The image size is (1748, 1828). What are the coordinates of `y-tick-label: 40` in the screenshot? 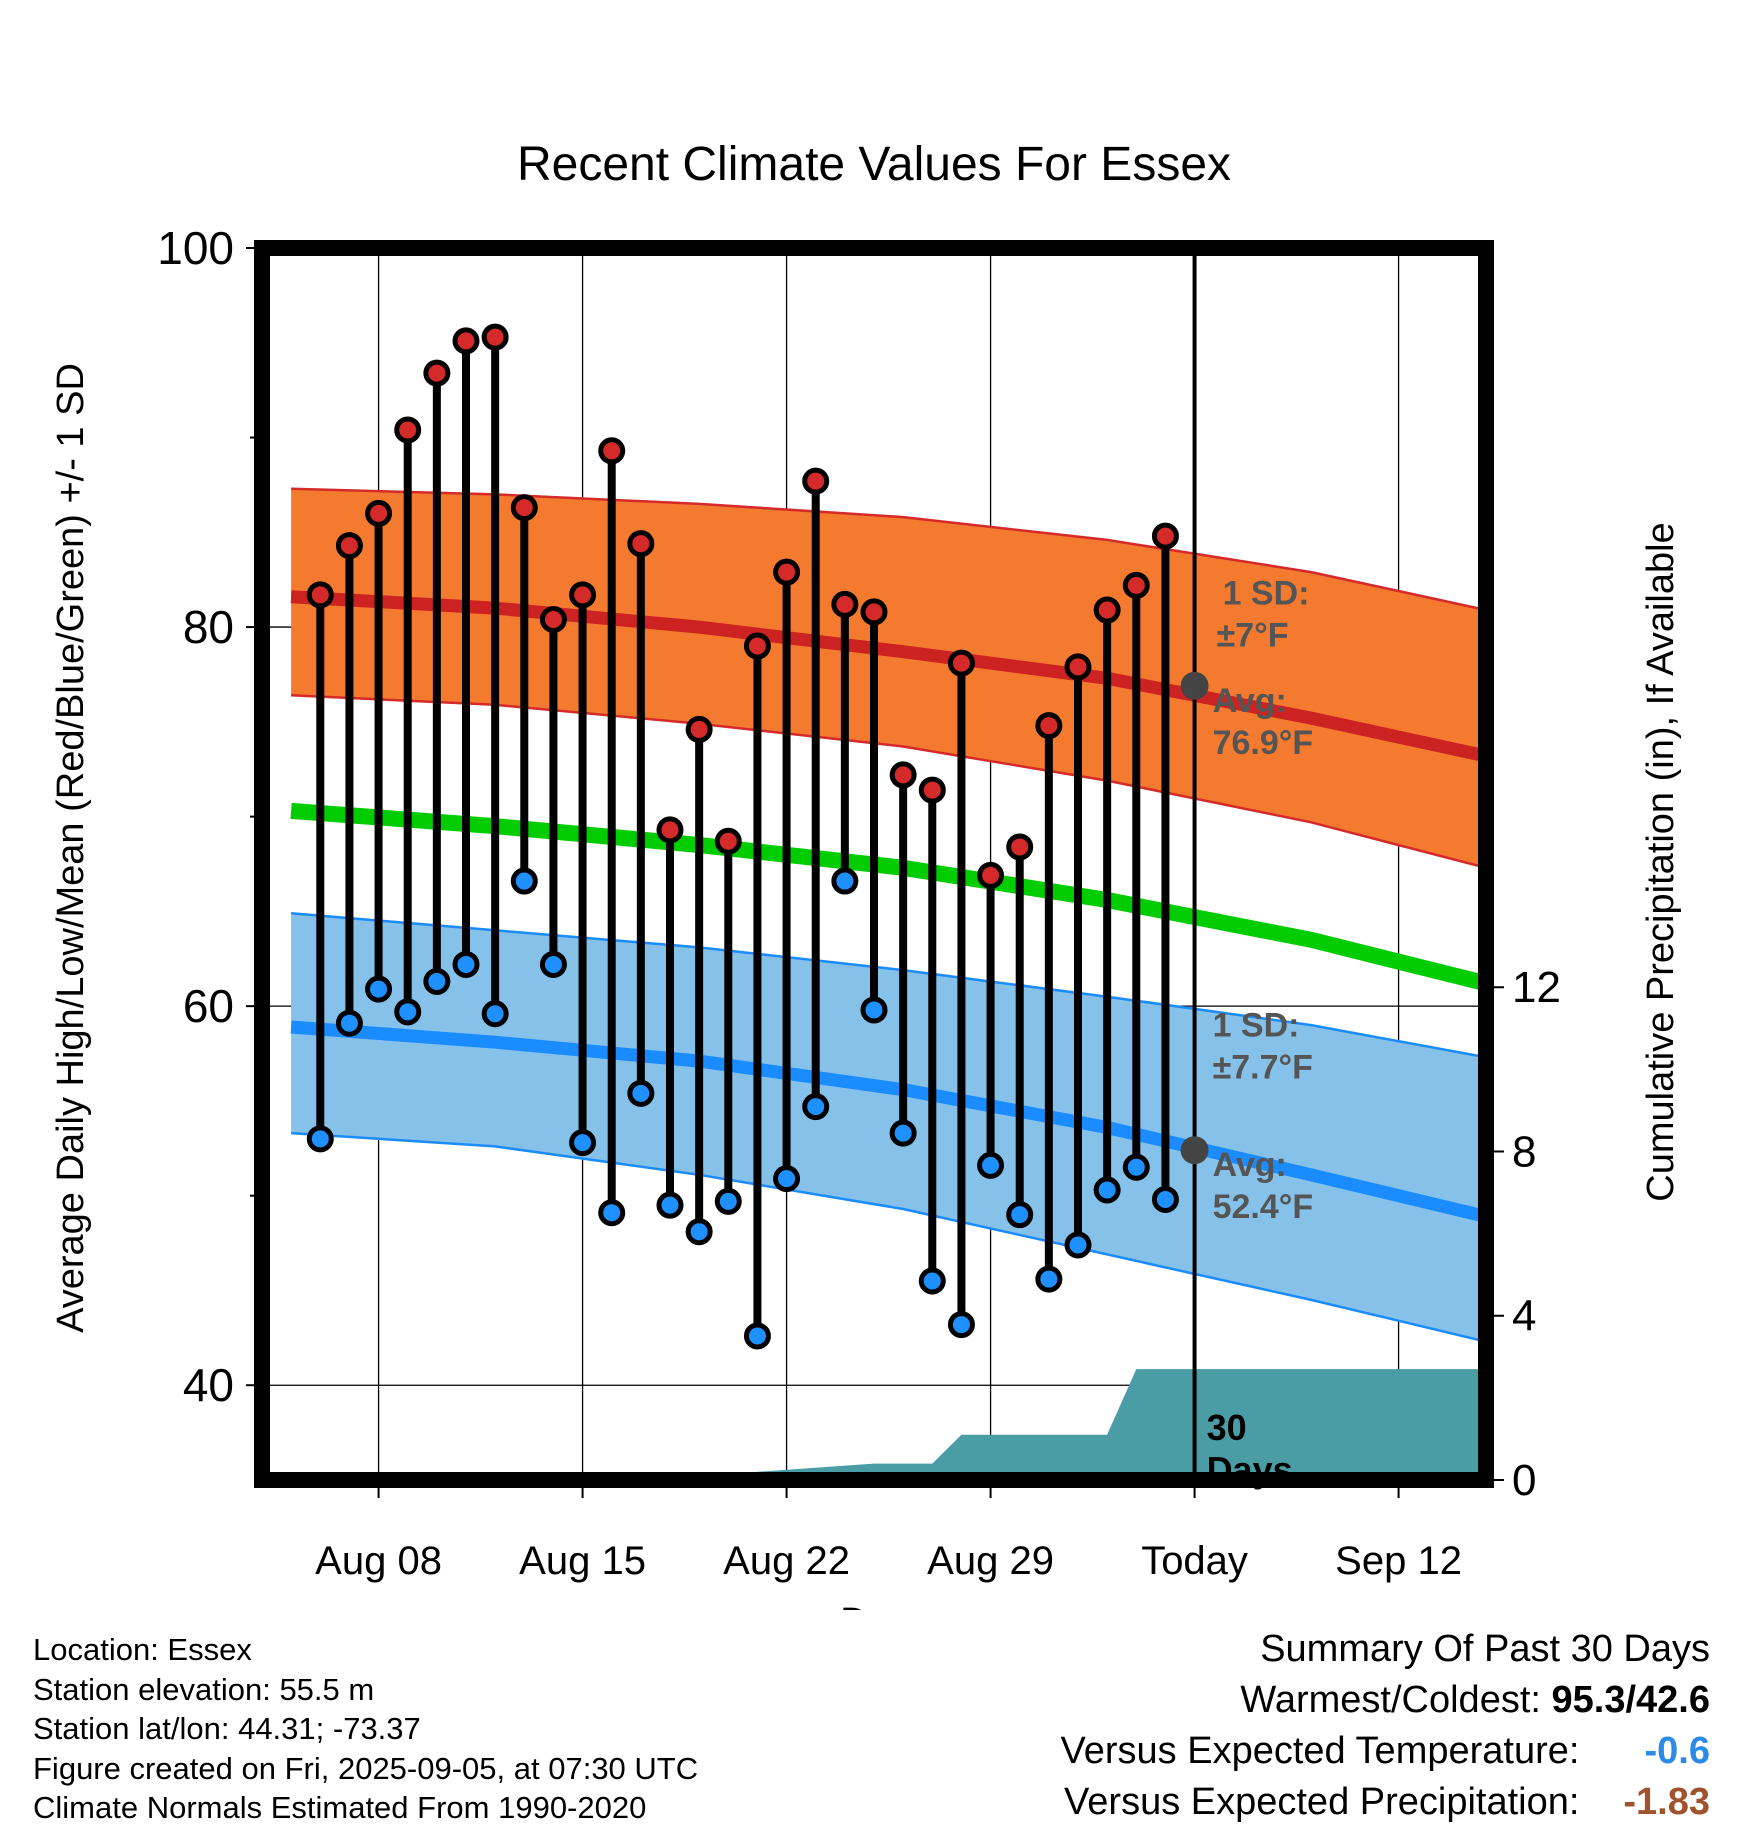 It's located at (208, 1385).